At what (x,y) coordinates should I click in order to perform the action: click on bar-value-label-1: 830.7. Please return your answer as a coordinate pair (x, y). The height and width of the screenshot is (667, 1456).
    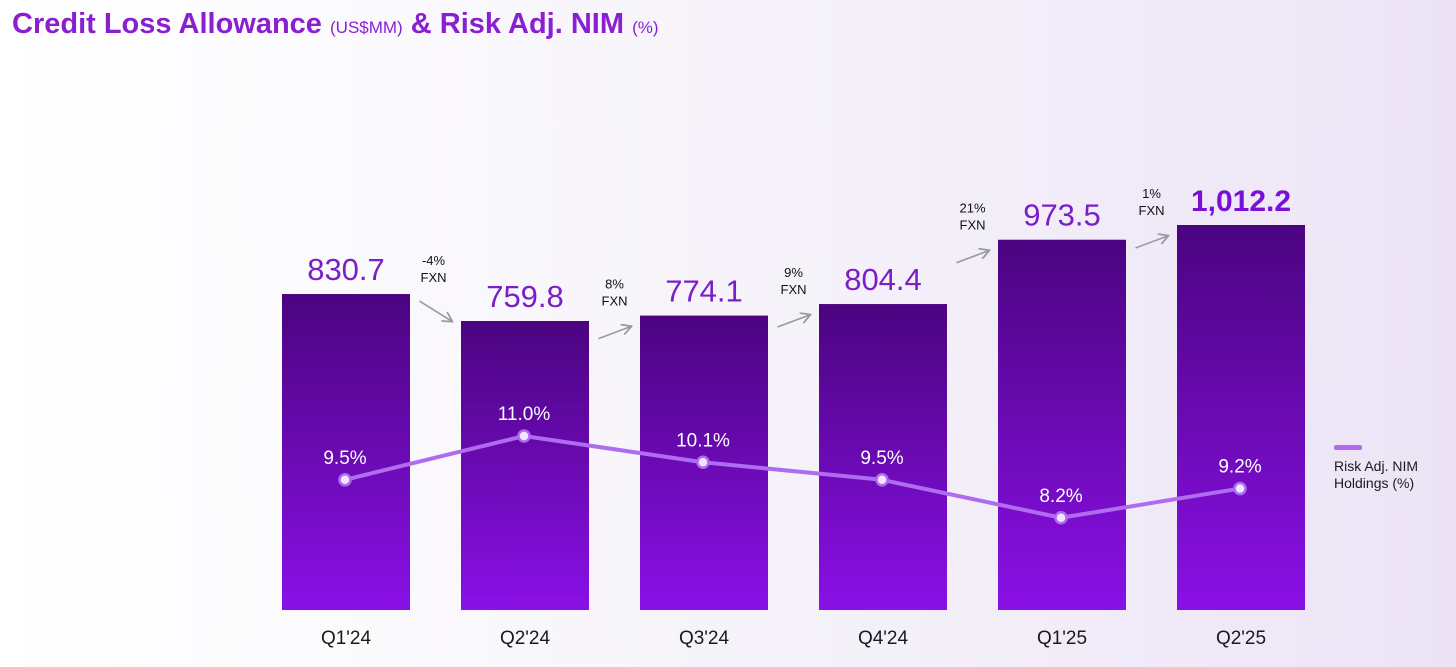
    Looking at the image, I should click on (346, 269).